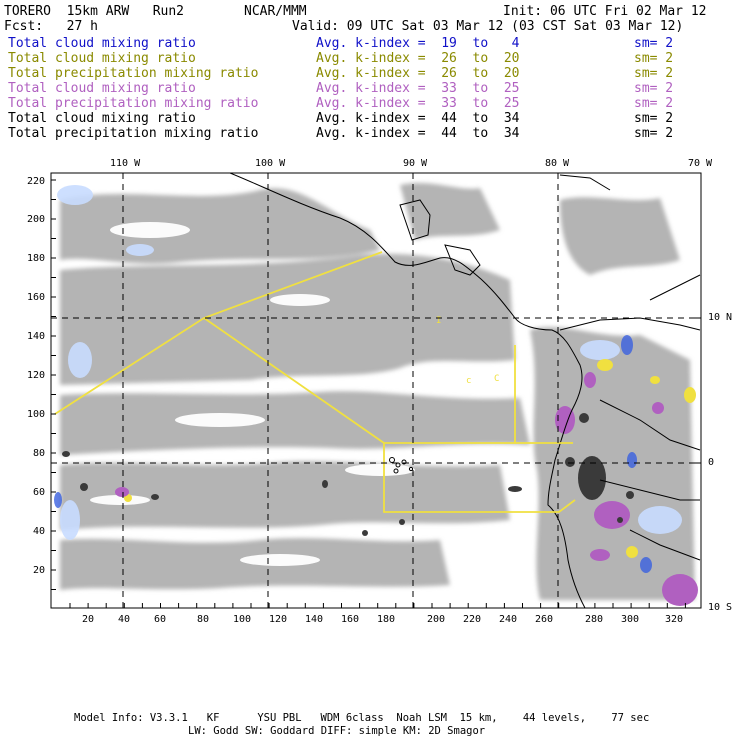 The height and width of the screenshot is (740, 740). What do you see at coordinates (36, 219) in the screenshot?
I see `y-tick-label: 200` at bounding box center [36, 219].